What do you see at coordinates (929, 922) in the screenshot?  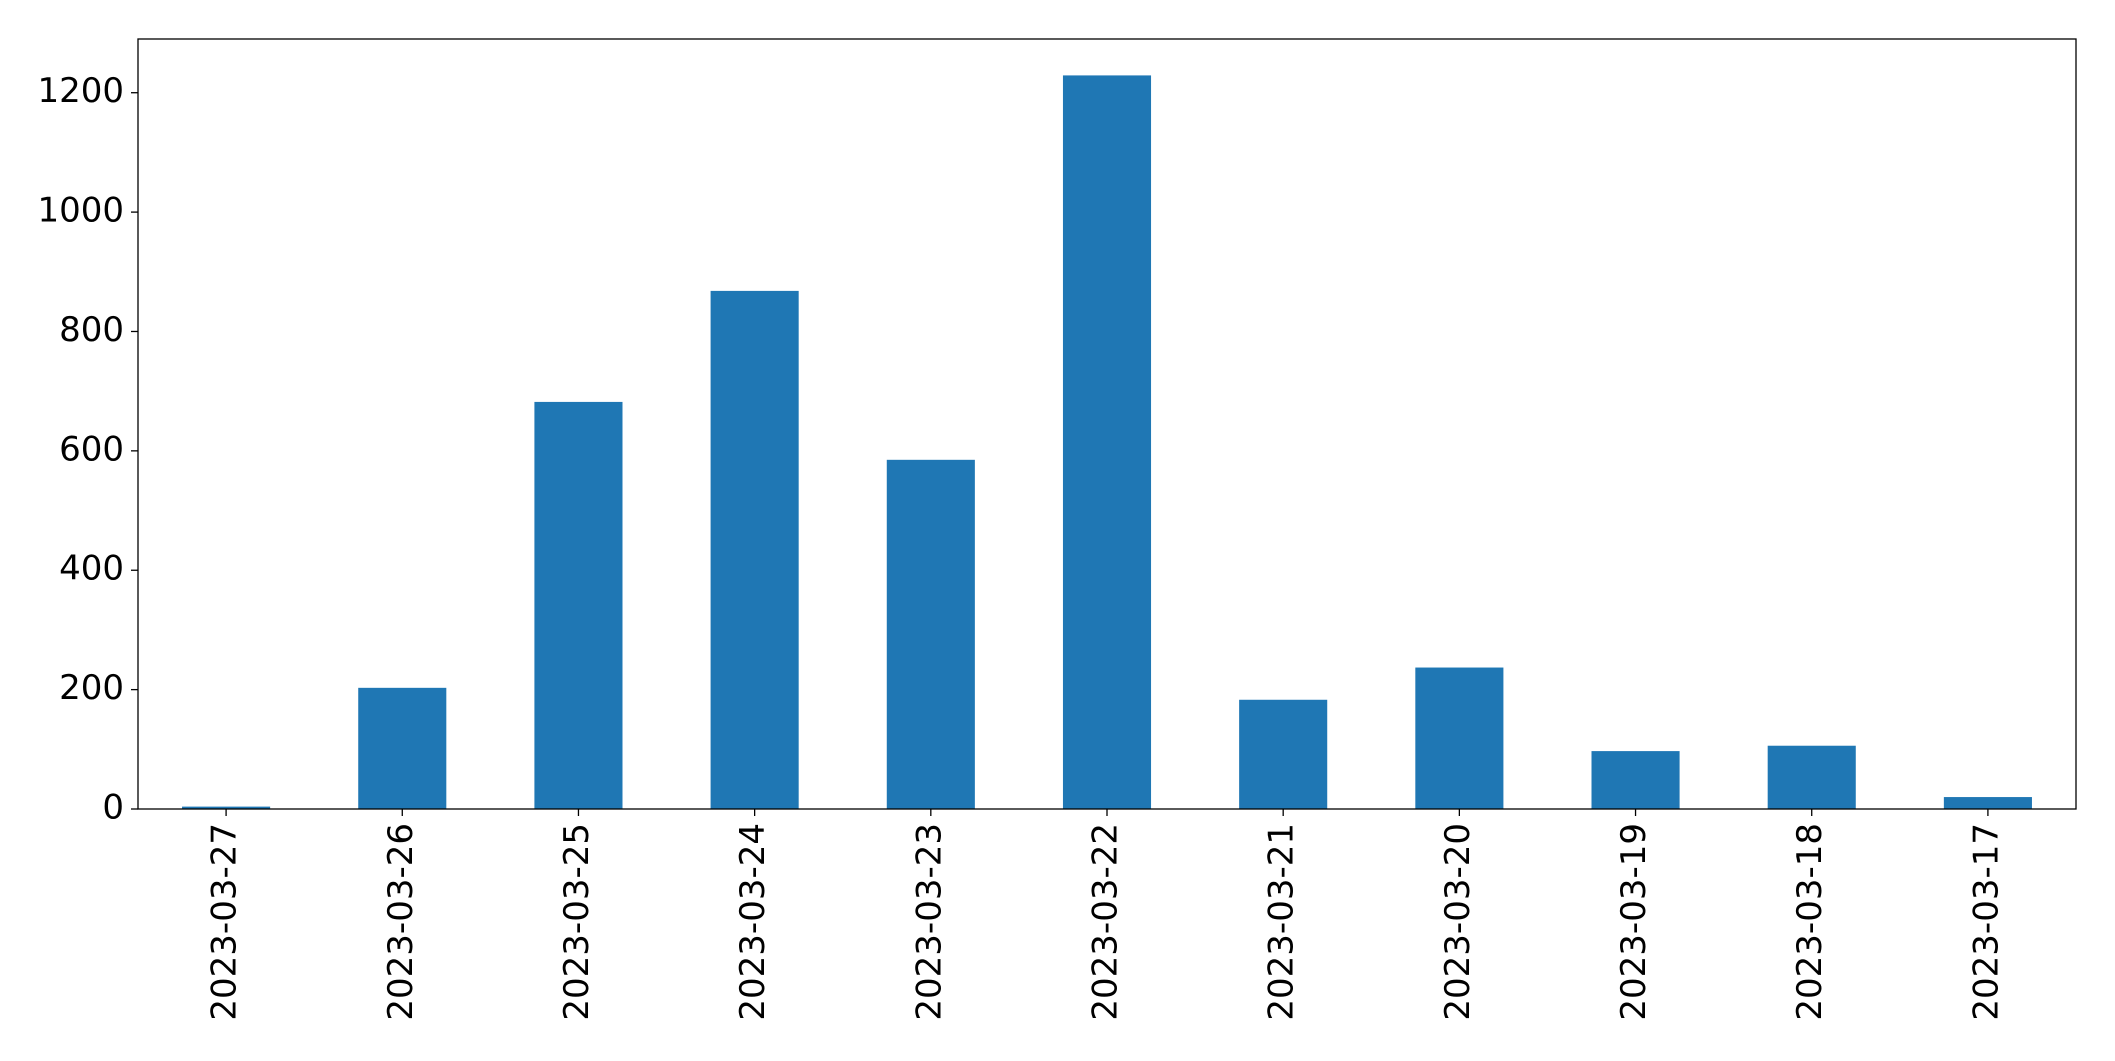 I see `x-tick-label: 2023-03-23` at bounding box center [929, 922].